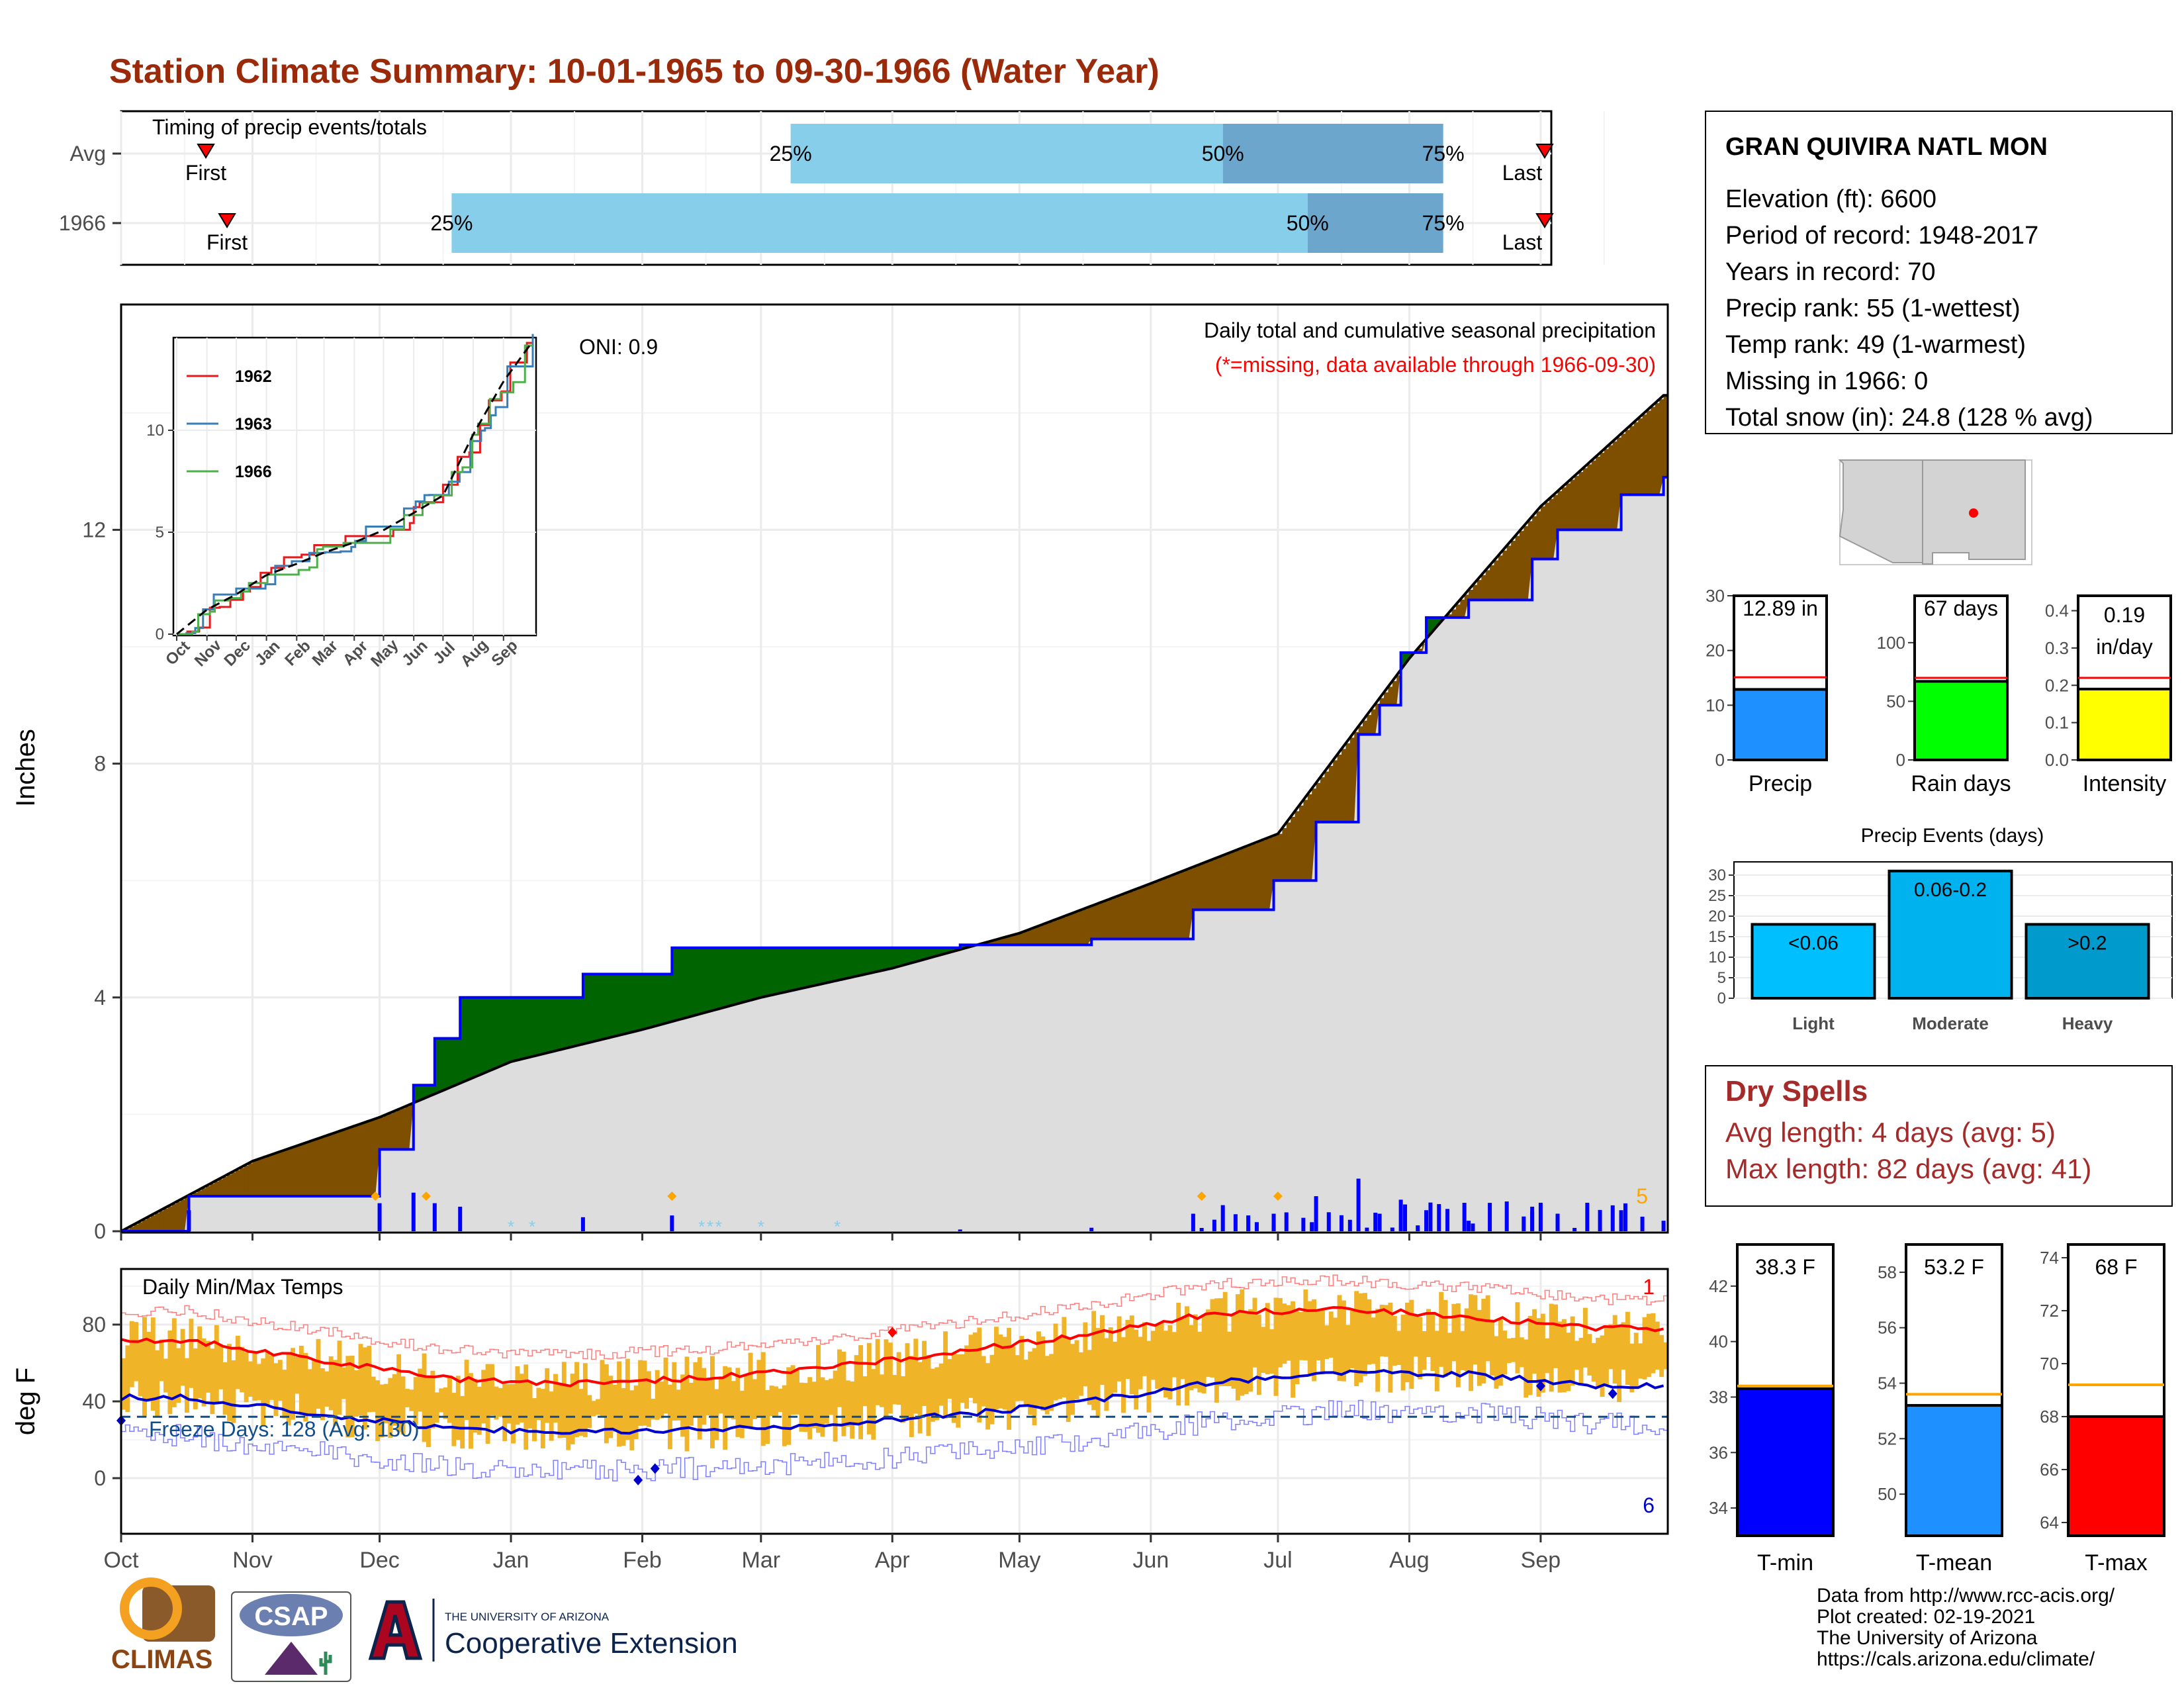 The image size is (2184, 1688). Describe the element at coordinates (1786, 1462) in the screenshot. I see `temp-bar-value` at that location.